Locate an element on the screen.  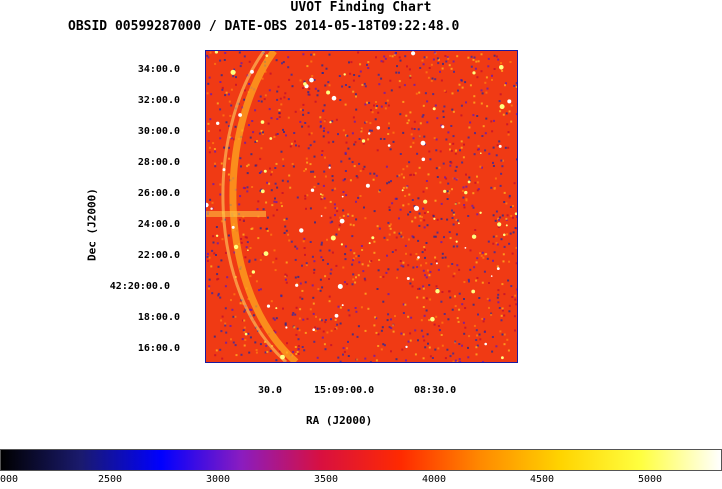
ghost-ring-arc-inner is located at coordinates (254, 206).